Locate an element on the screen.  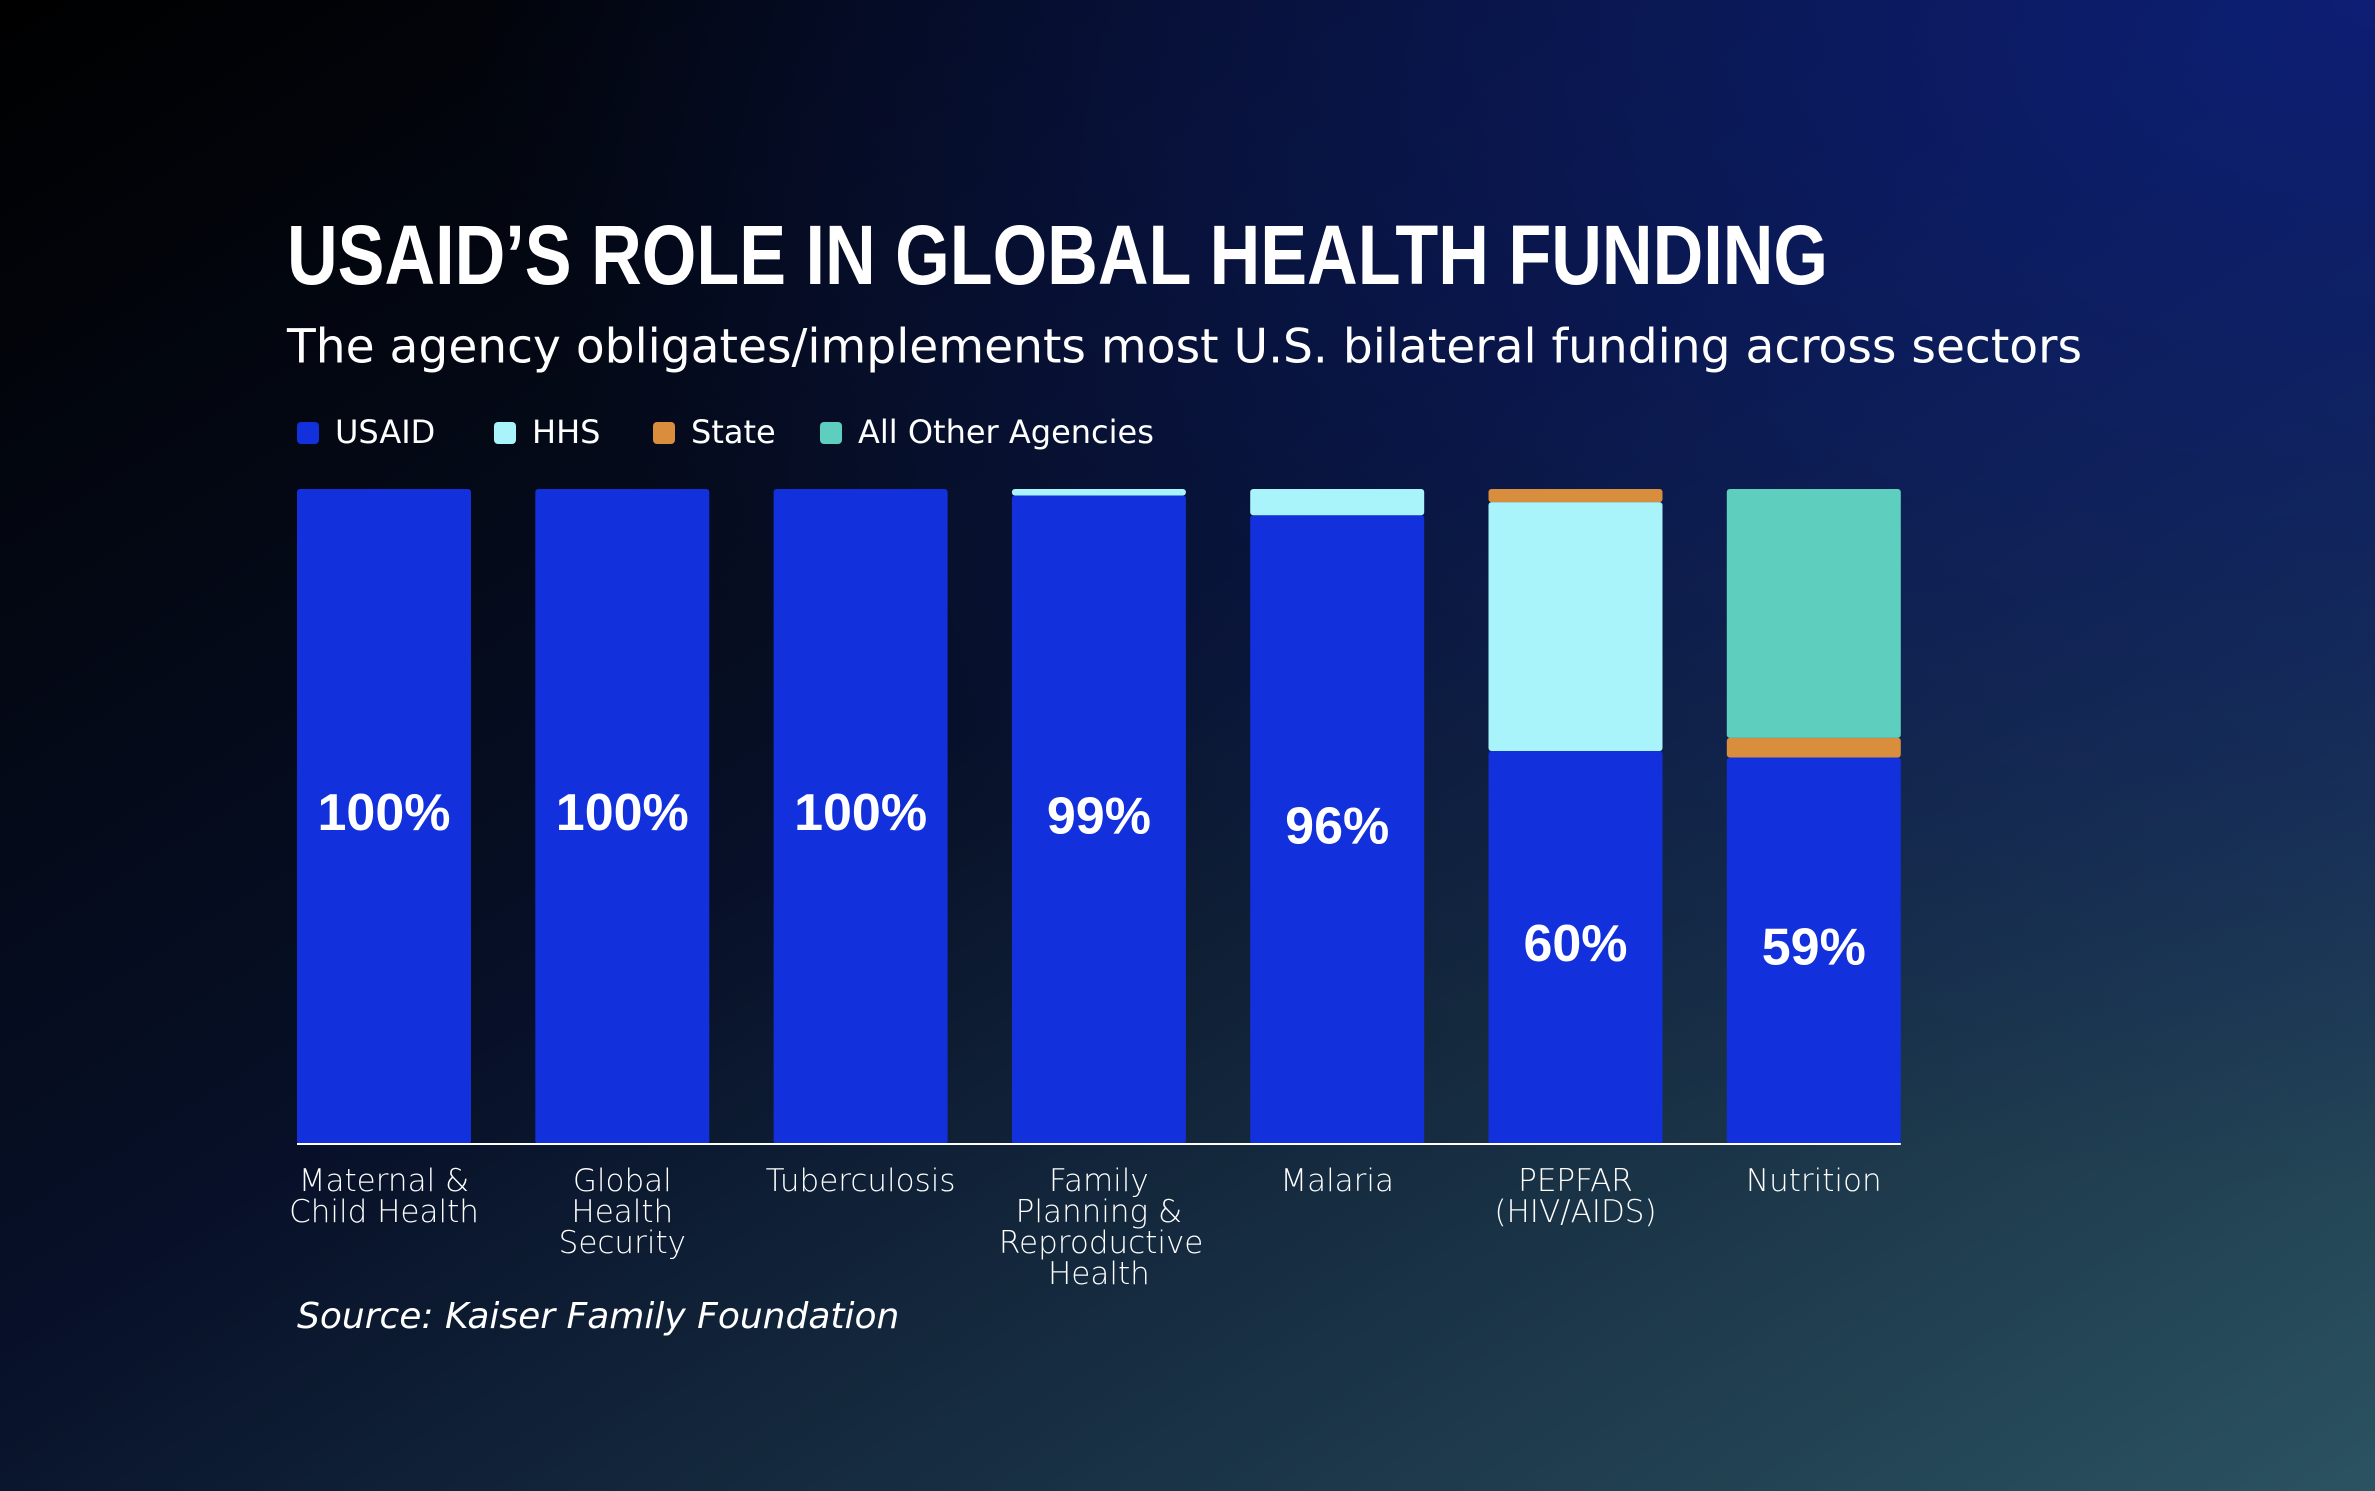
x-tick-label: PEPFAR (HIV/AIDS) is located at coordinates (1575, 1196).